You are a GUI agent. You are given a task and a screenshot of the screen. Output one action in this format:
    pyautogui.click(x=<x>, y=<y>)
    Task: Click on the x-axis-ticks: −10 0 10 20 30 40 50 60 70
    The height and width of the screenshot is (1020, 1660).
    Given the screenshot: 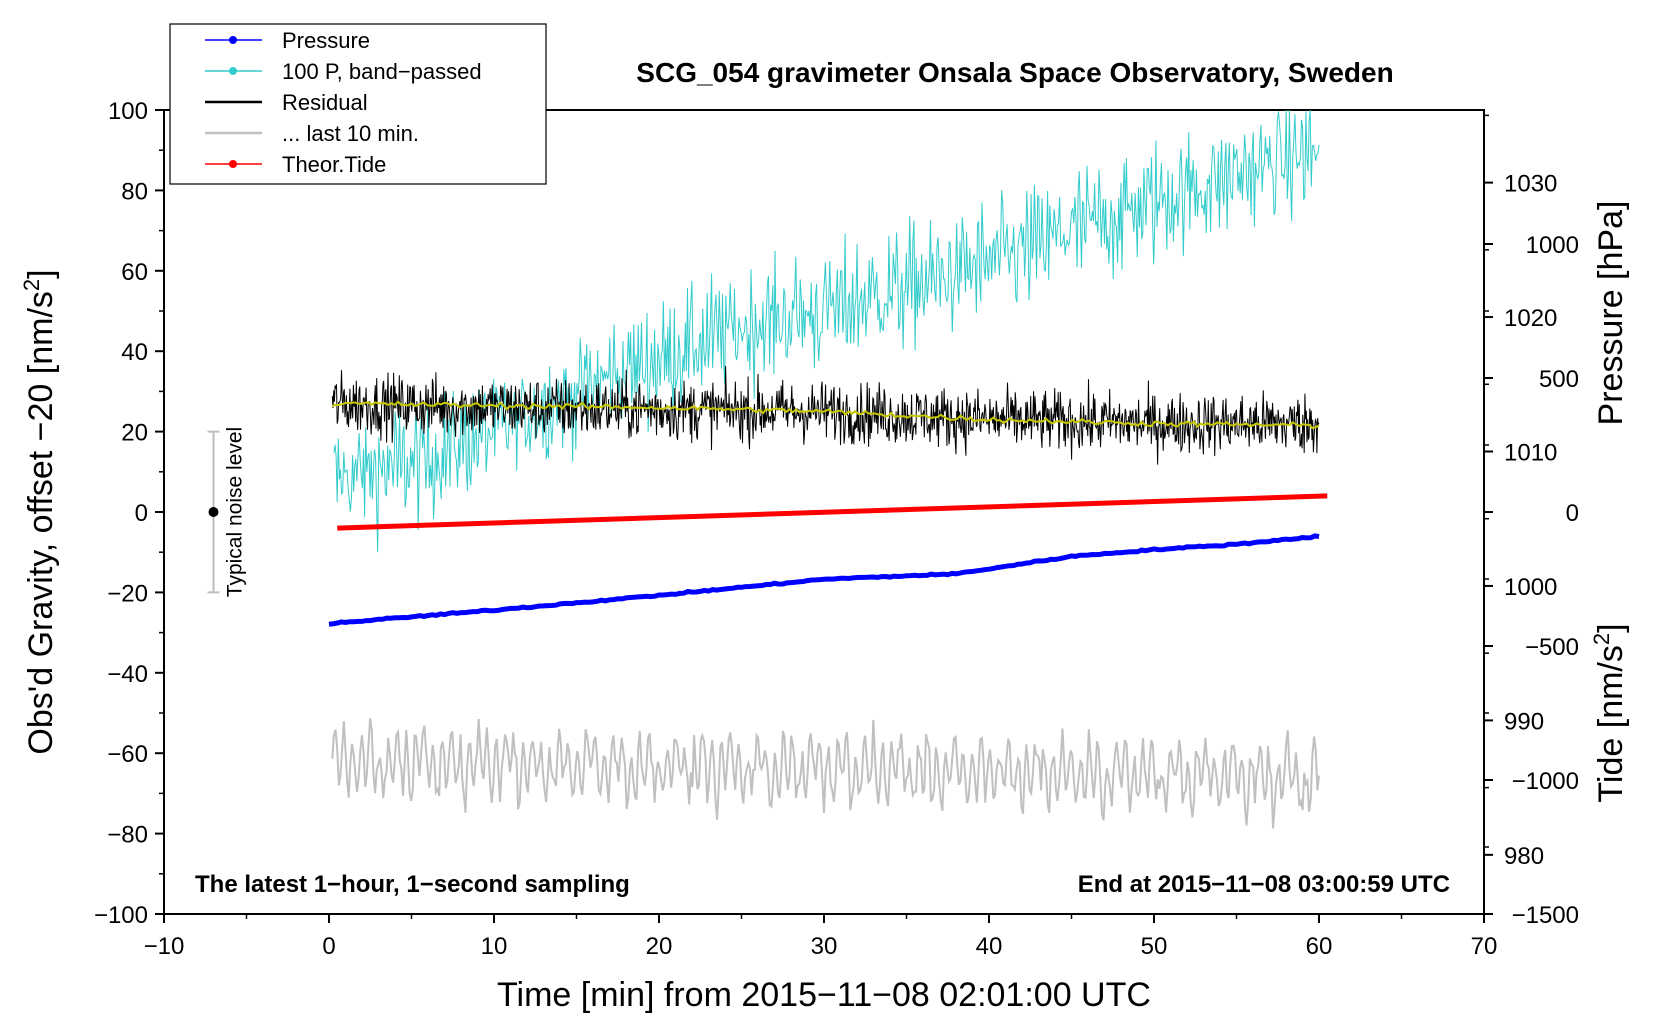 What is the action you would take?
    pyautogui.click(x=821, y=937)
    